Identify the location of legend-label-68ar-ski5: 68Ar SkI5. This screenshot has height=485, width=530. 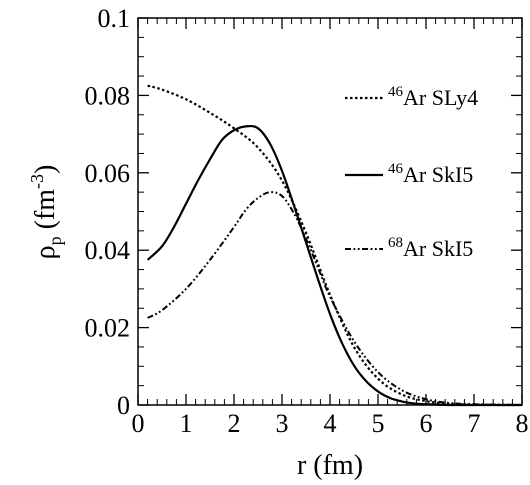
(430, 248).